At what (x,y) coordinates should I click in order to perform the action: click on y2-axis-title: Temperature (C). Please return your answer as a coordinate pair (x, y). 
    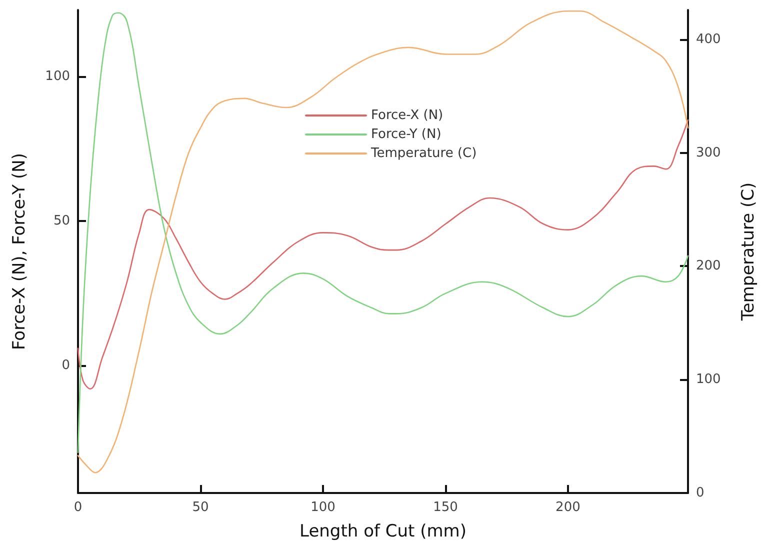
    Looking at the image, I should click on (748, 252).